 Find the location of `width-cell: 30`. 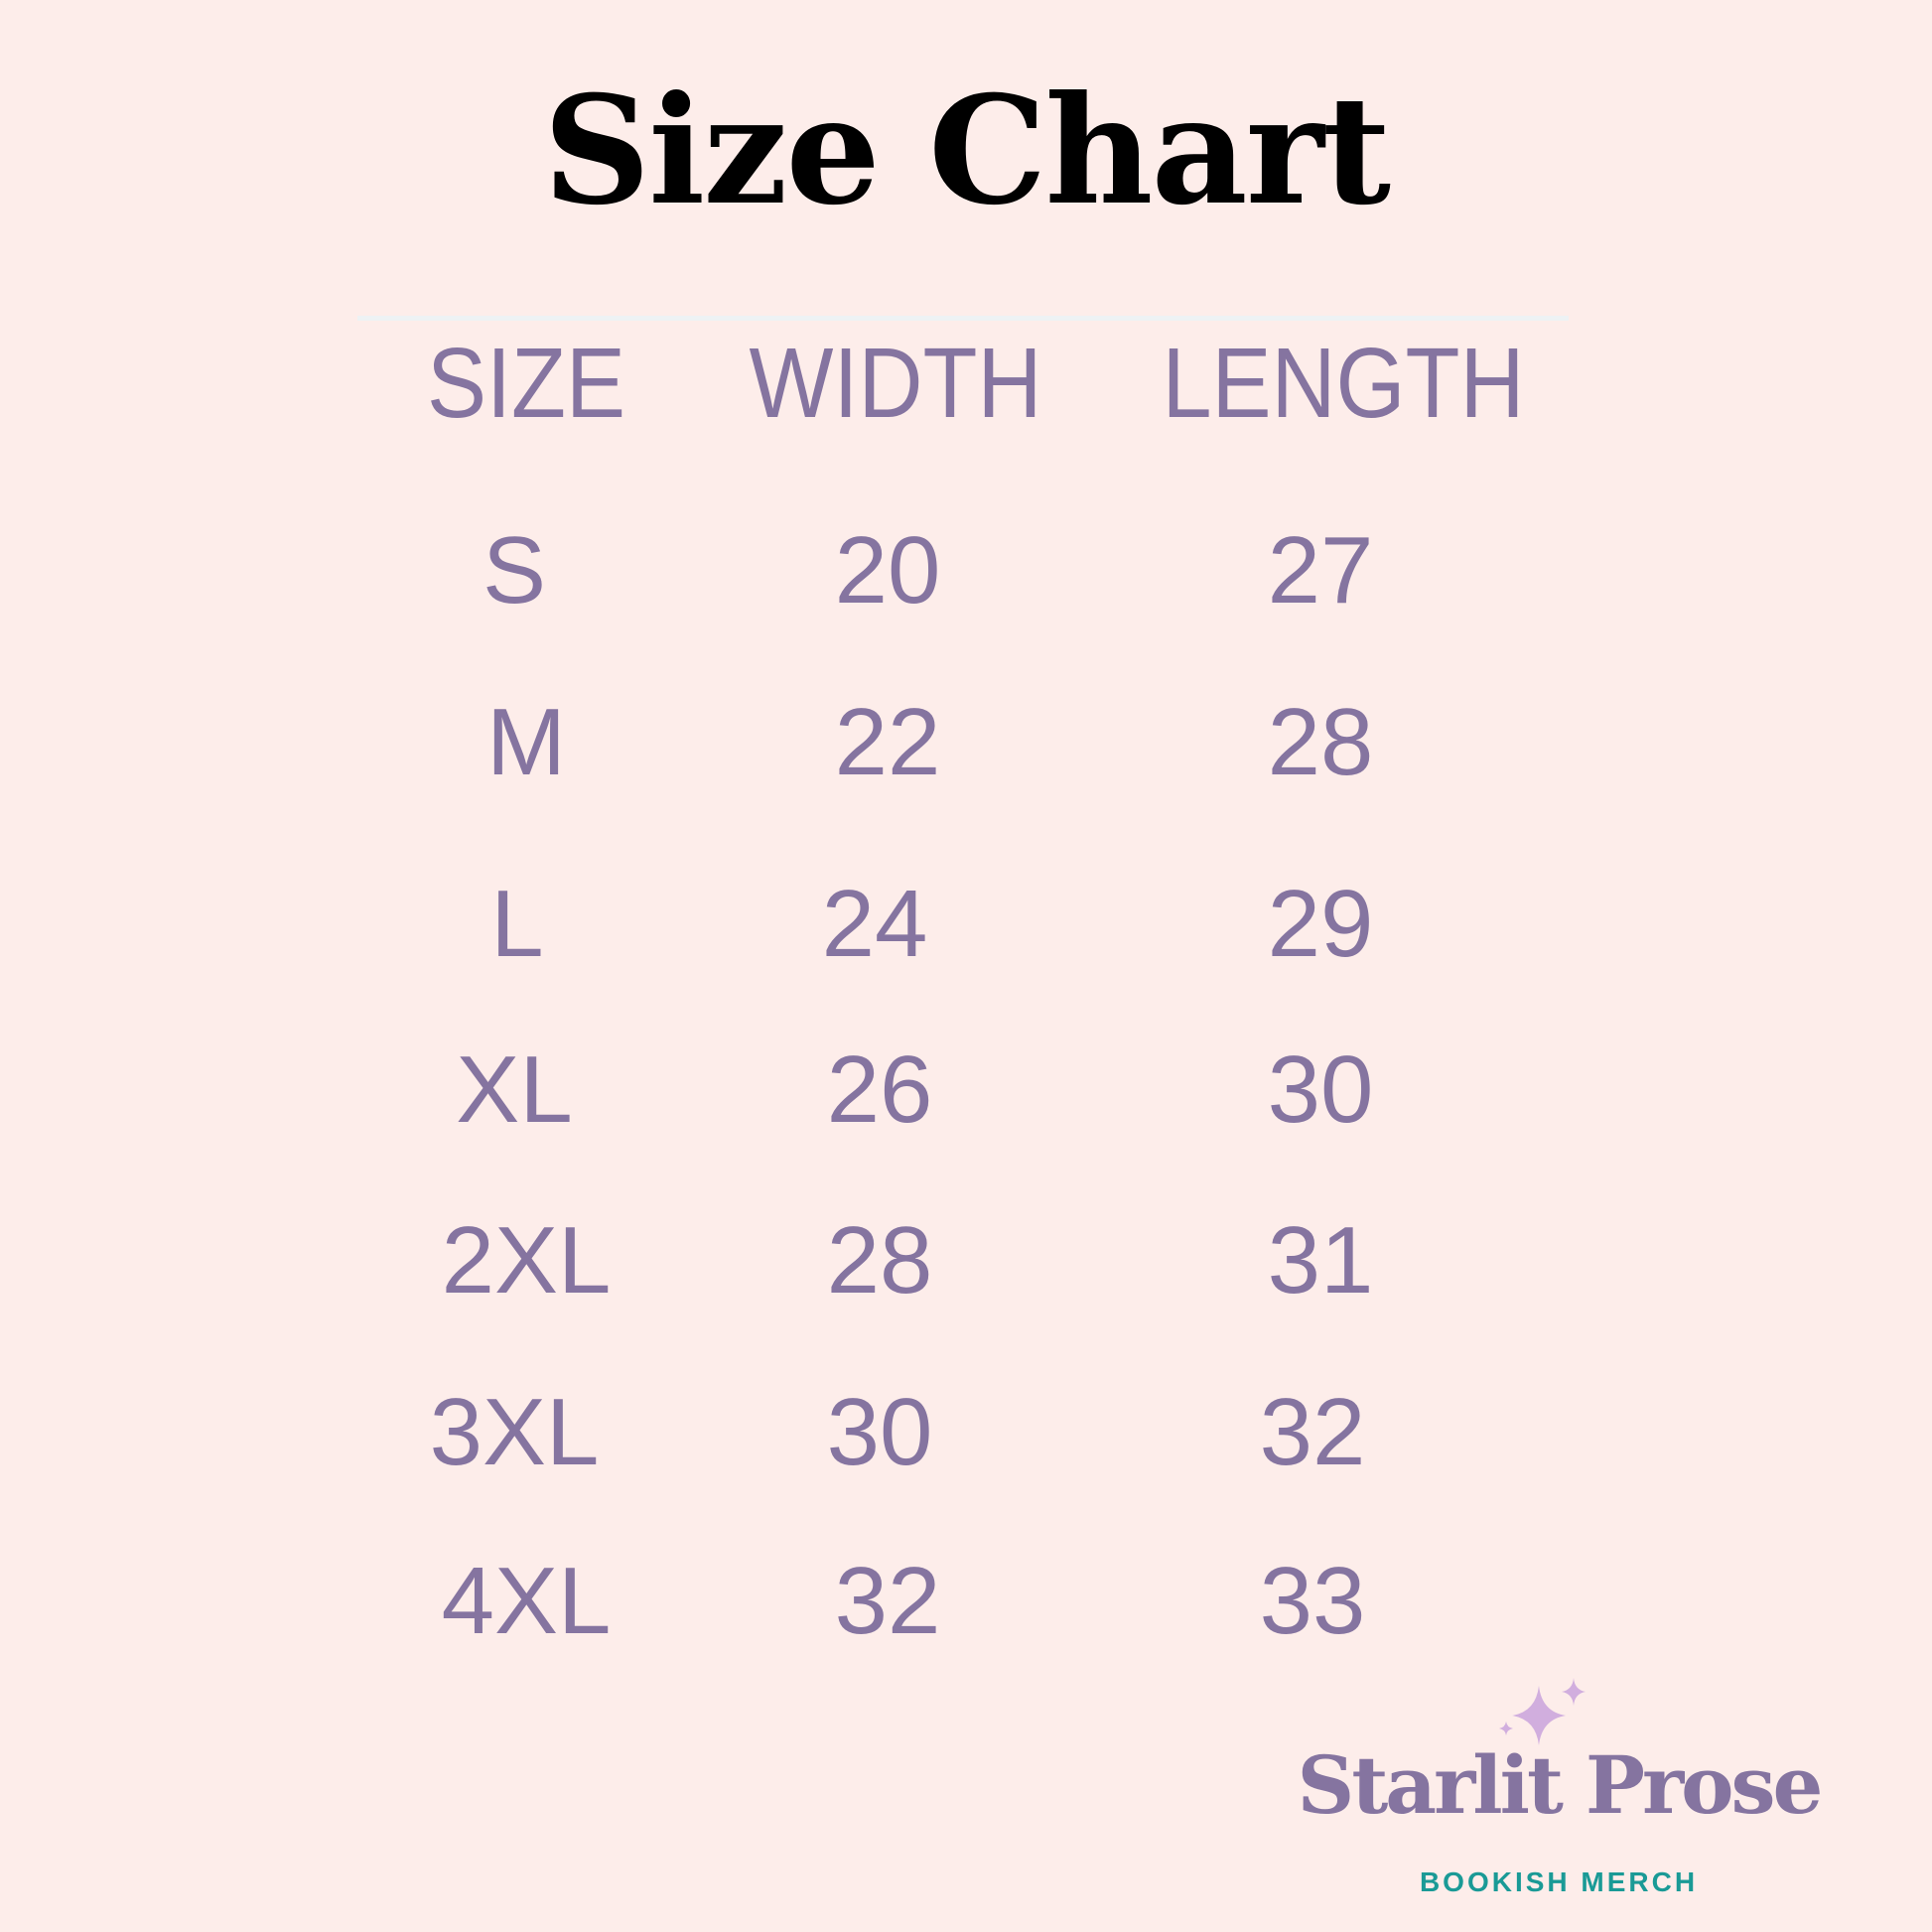

width-cell: 30 is located at coordinates (880, 1432).